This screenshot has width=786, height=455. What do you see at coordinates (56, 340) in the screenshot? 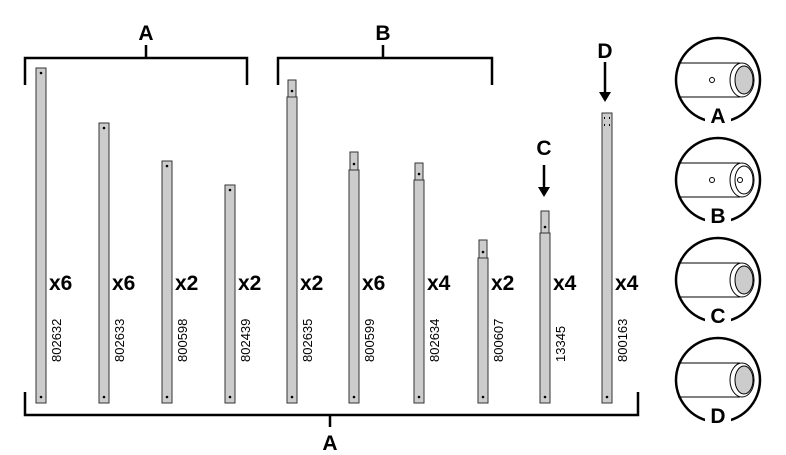
I see `part-number: 802632` at bounding box center [56, 340].